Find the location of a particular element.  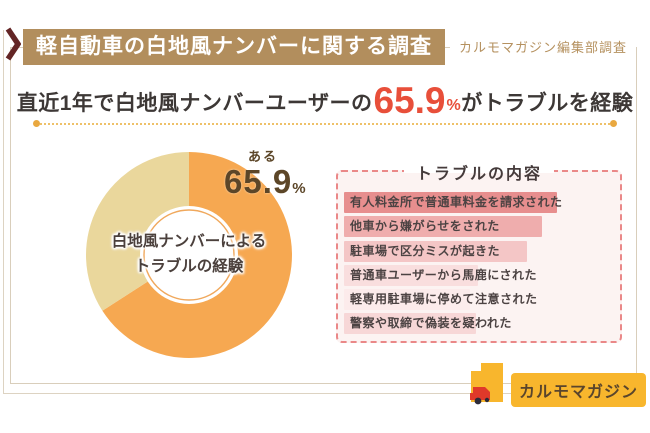

trouble-item: 警察や取締で偽装を疑われた is located at coordinates (479, 324).